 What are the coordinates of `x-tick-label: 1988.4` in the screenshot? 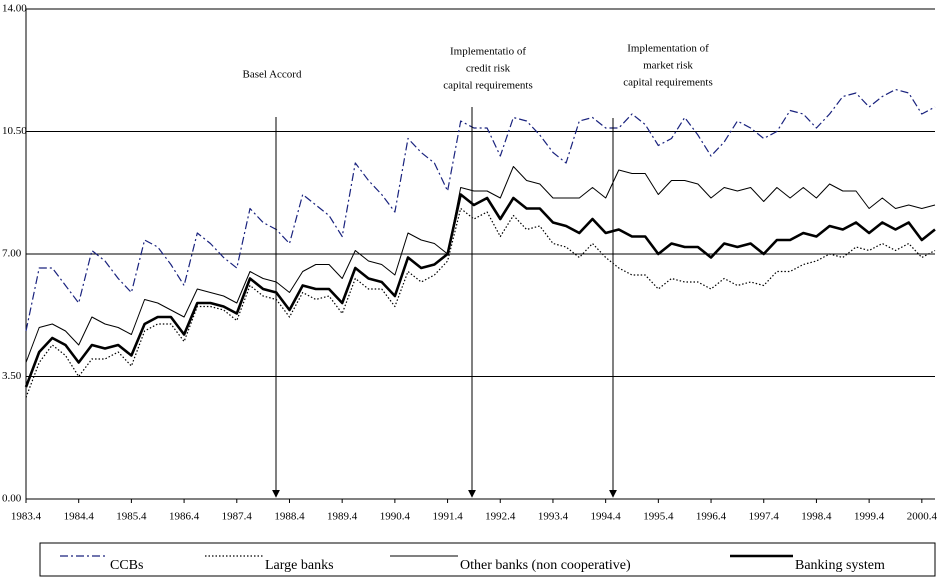 It's located at (289, 517).